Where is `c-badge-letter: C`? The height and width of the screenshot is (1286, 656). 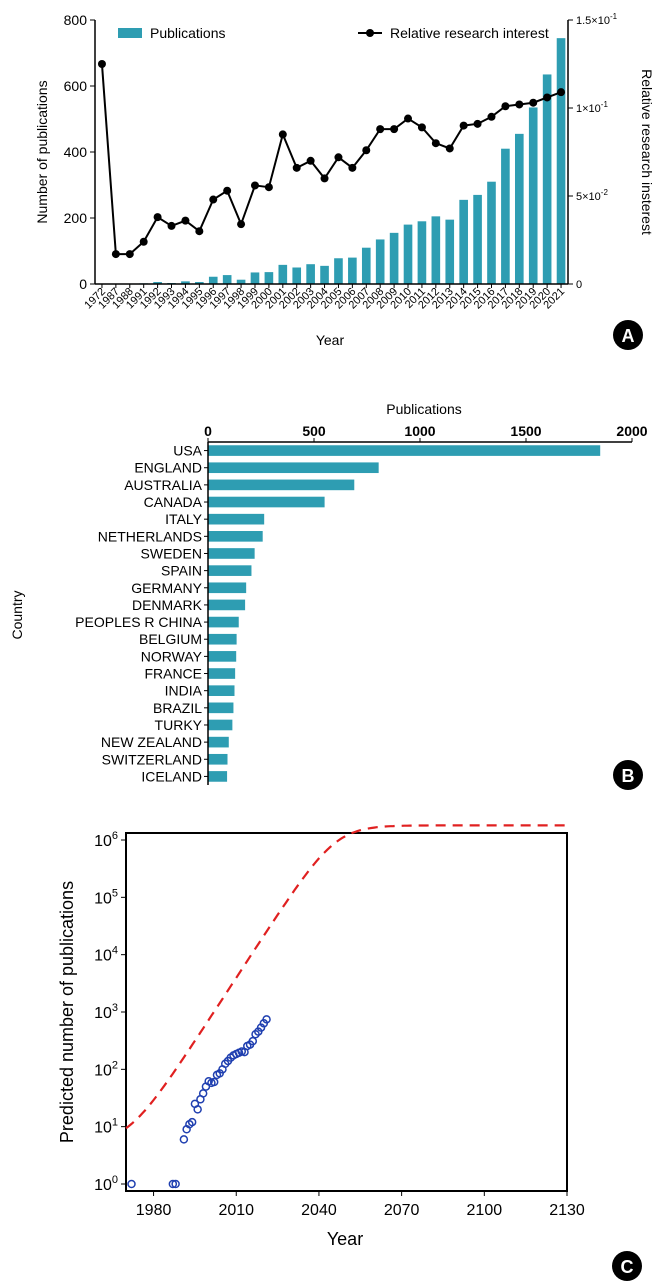
c-badge-letter: C is located at coordinates (627, 1267).